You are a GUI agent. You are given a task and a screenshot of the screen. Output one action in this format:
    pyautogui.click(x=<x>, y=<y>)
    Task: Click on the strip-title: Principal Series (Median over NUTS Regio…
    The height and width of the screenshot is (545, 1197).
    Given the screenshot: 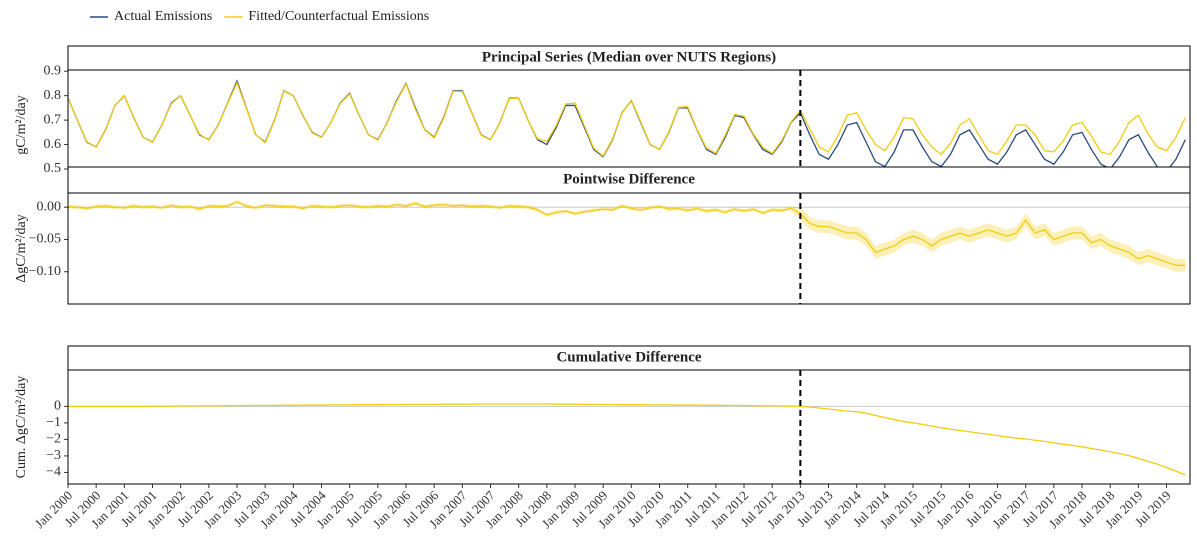 What is the action you would take?
    pyautogui.click(x=629, y=57)
    